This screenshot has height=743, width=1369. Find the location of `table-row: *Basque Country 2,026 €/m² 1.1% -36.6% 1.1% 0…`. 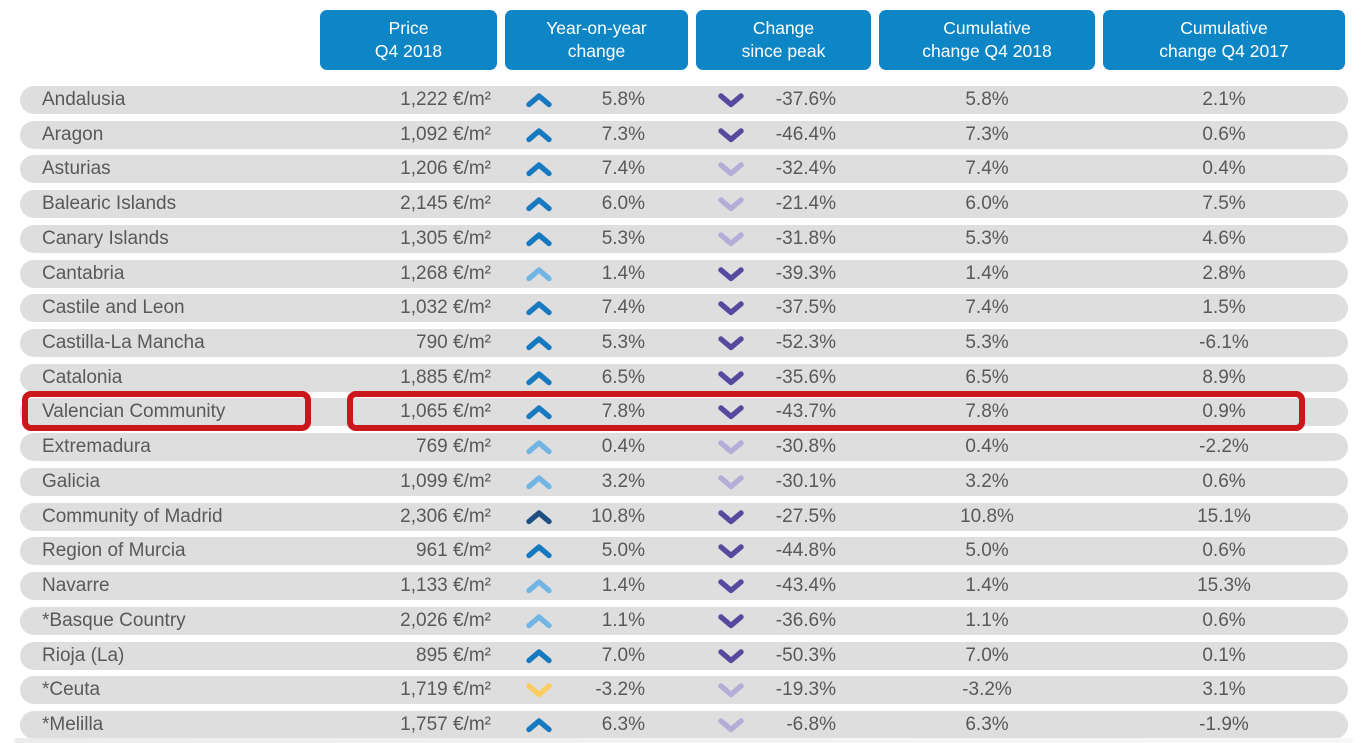

table-row: *Basque Country 2,026 €/m² 1.1% -36.6% 1.1% 0… is located at coordinates (684, 621).